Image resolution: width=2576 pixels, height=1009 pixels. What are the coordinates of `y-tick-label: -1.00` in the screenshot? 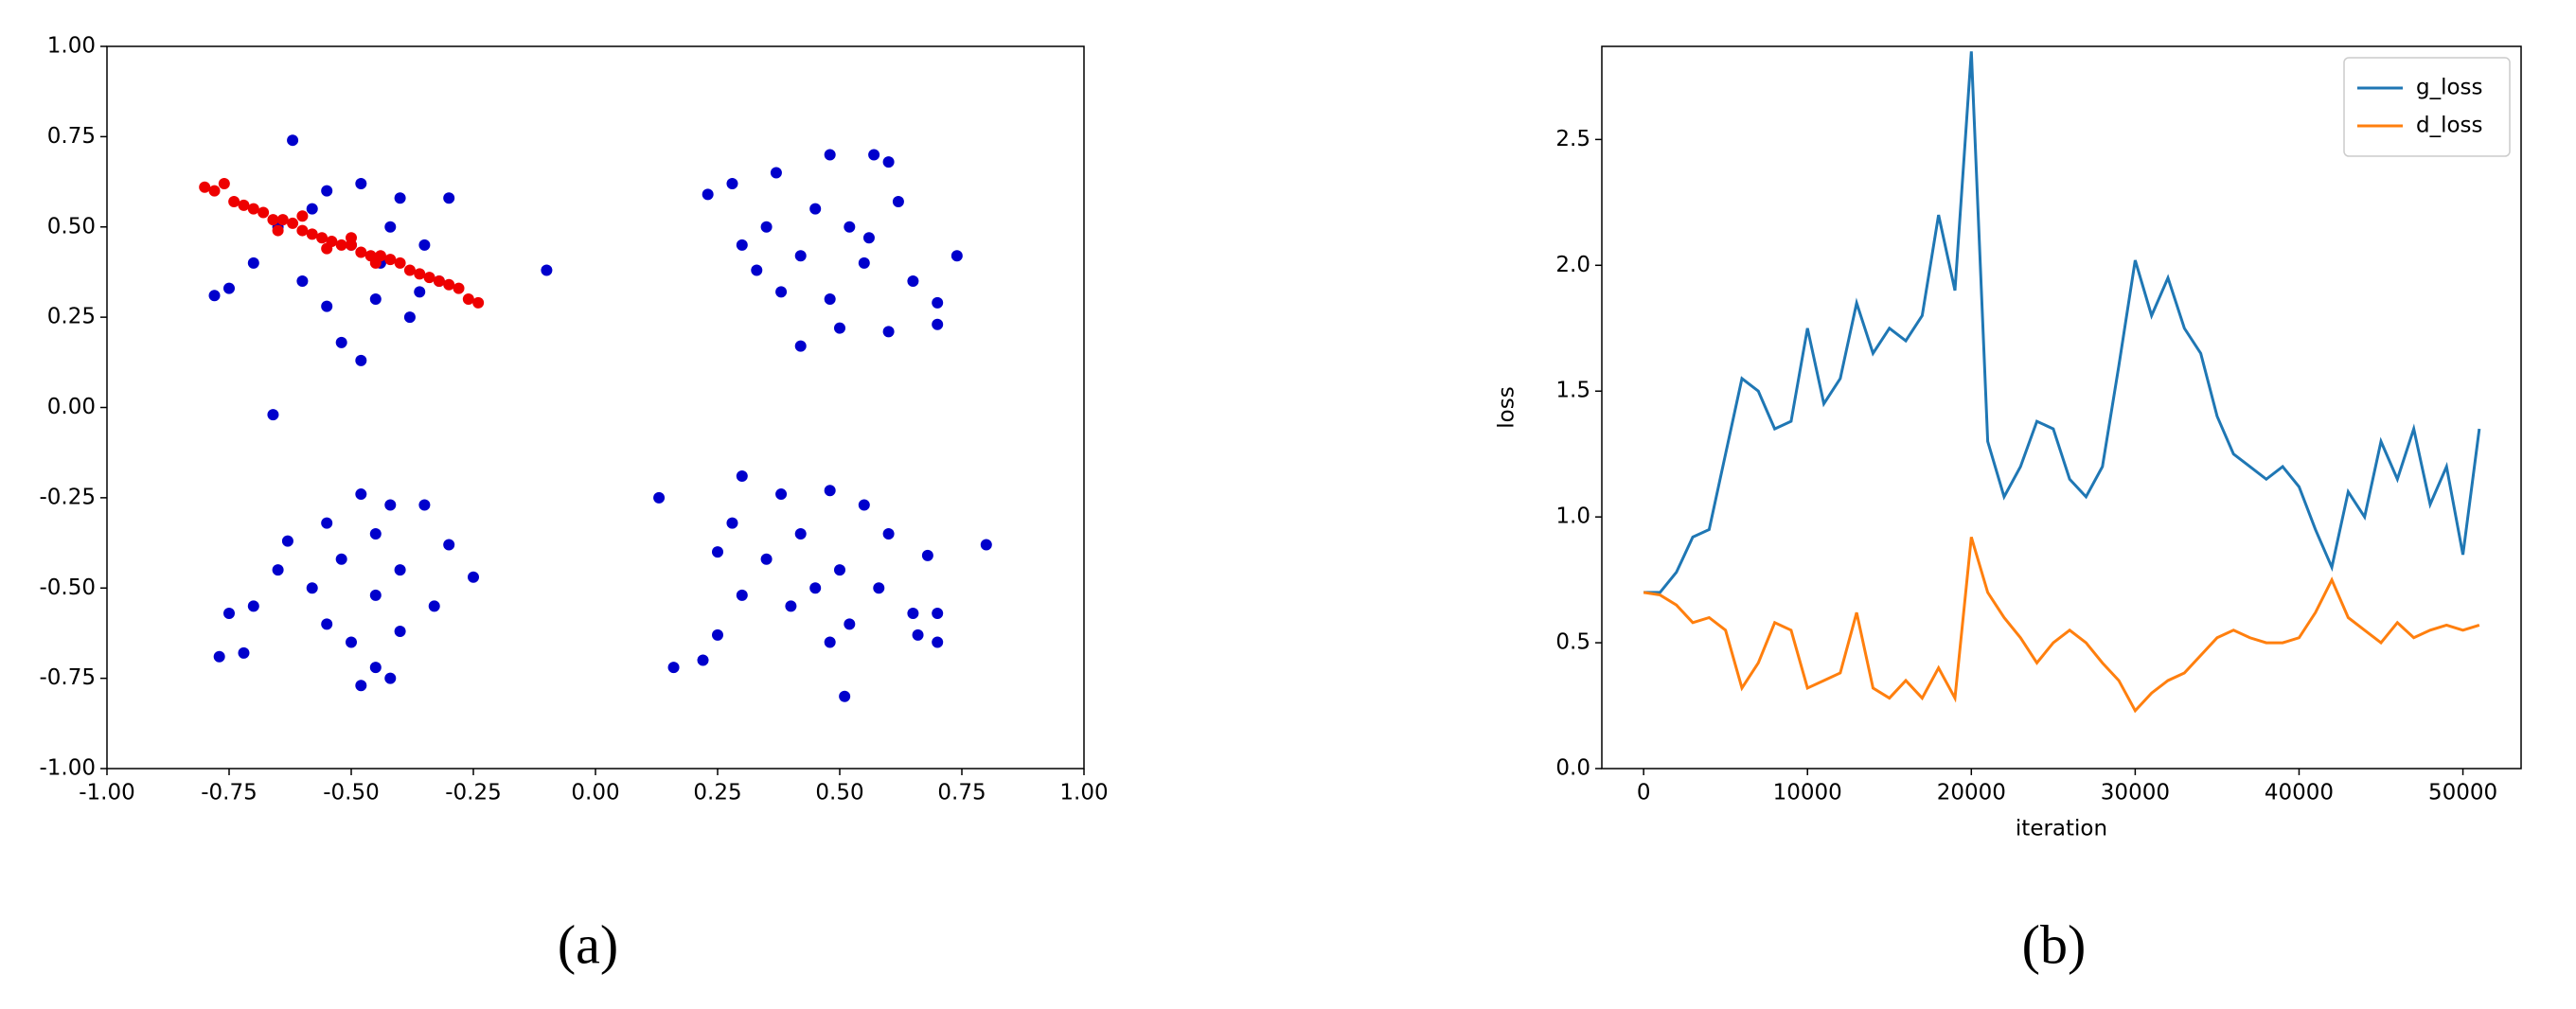 It's located at (67, 768).